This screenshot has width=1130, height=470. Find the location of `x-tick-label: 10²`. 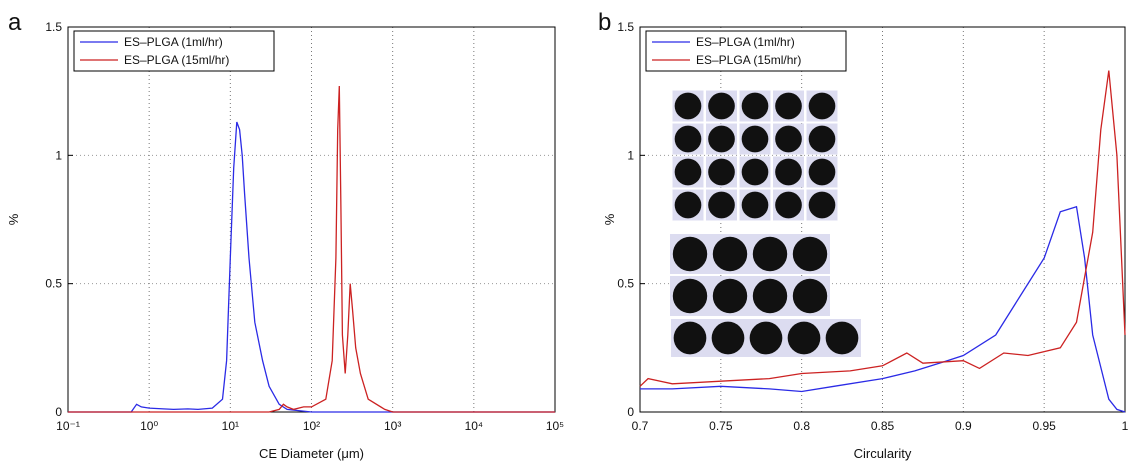

x-tick-label: 10² is located at coordinates (311, 426).